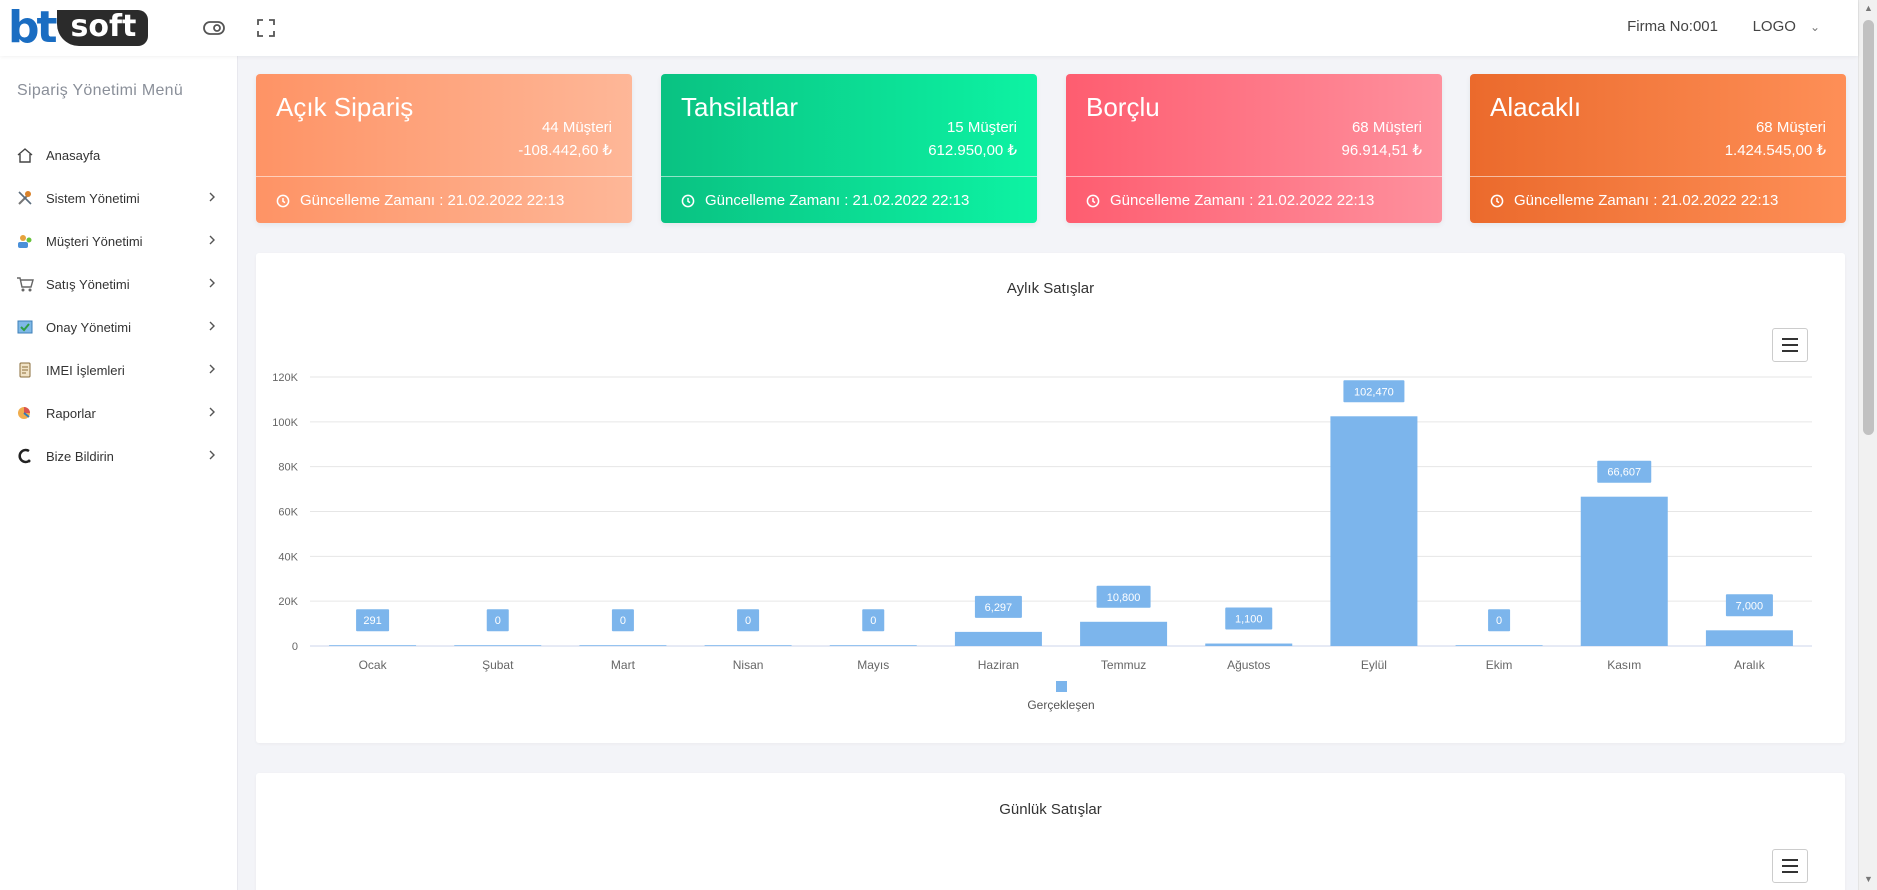 Image resolution: width=1877 pixels, height=890 pixels. Describe the element at coordinates (119, 413) in the screenshot. I see `sidebar-item-raporlar: Raporlar` at that location.